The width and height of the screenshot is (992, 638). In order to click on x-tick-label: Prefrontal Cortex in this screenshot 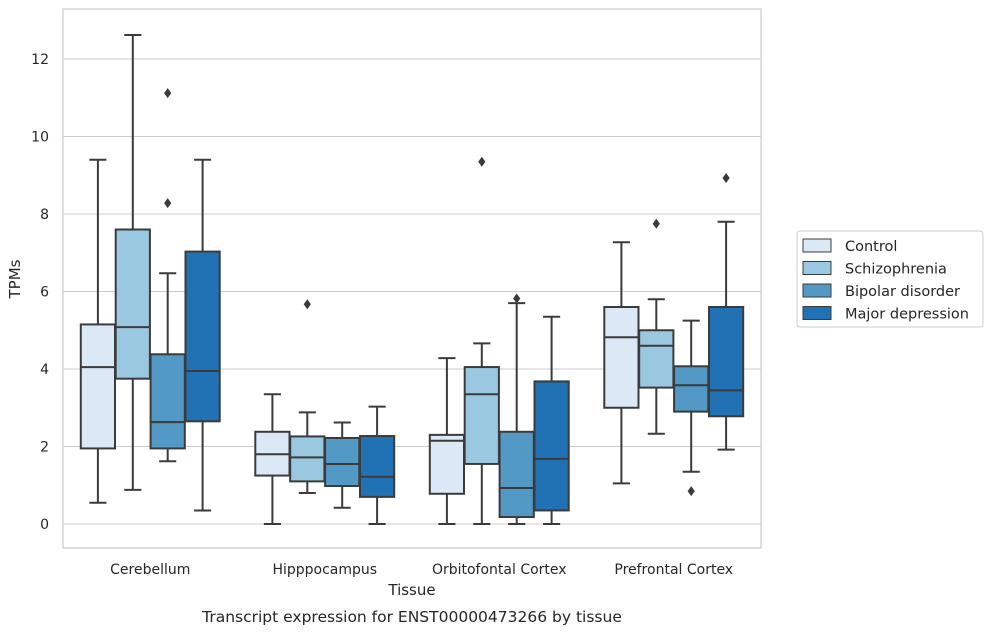, I will do `click(673, 570)`.